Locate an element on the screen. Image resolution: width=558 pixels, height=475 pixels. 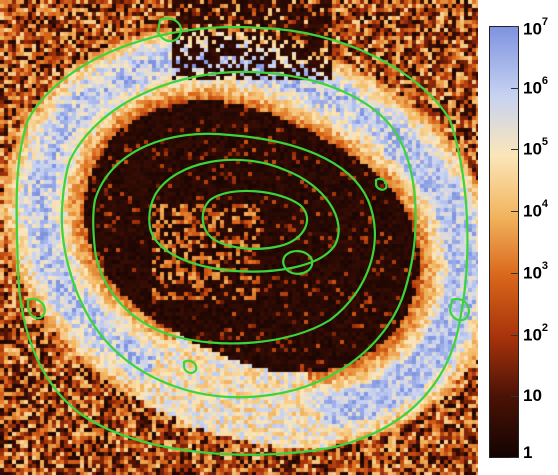
colorbar-tick-label: 10⁵ is located at coordinates (536, 148).